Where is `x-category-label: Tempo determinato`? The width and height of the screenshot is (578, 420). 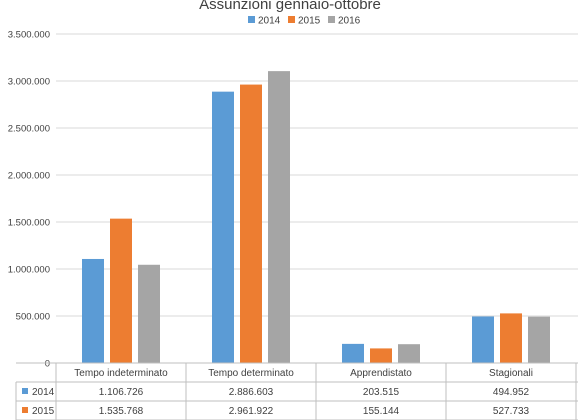 x-category-label: Tempo determinato is located at coordinates (251, 373).